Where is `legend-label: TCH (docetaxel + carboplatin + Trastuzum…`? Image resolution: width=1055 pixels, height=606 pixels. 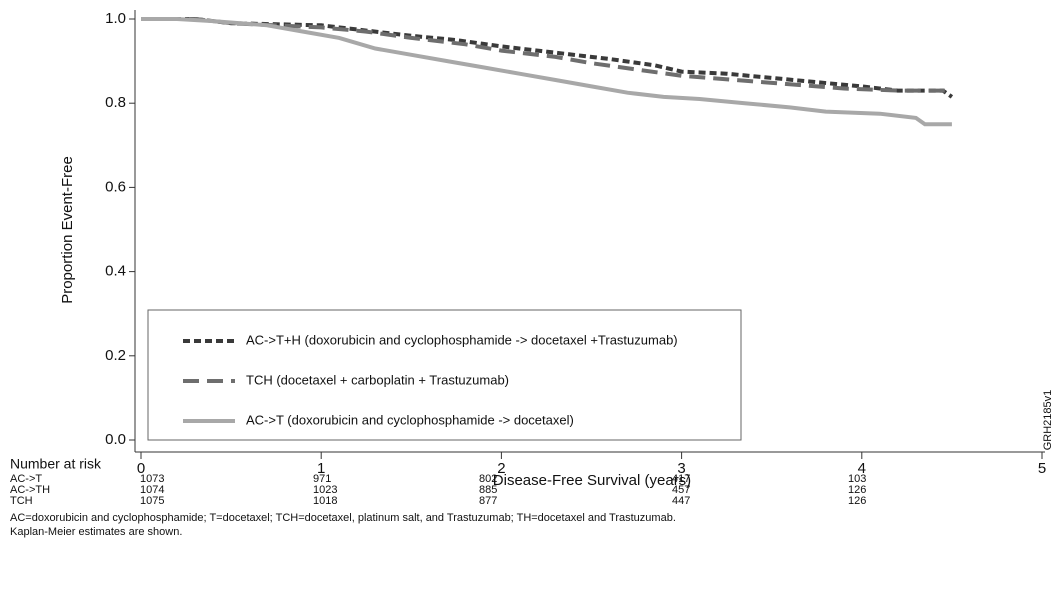
legend-label: TCH (docetaxel + carboplatin + Trastuzum… is located at coordinates (377, 379).